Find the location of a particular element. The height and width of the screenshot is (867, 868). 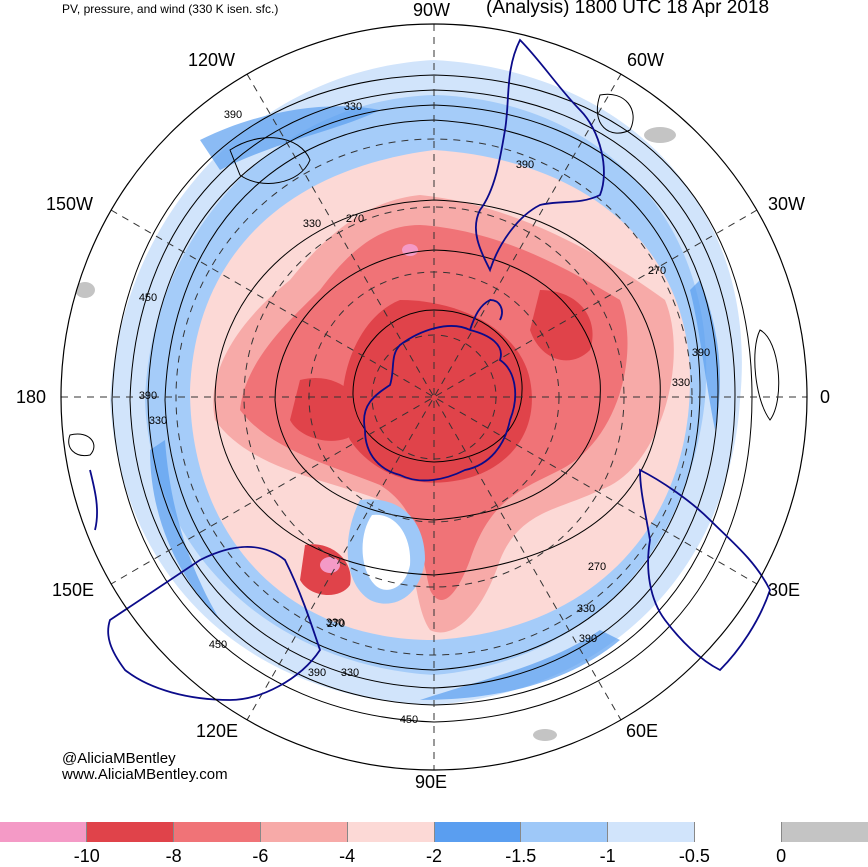

colorbar-tick-label: -1 is located at coordinates (607, 856).